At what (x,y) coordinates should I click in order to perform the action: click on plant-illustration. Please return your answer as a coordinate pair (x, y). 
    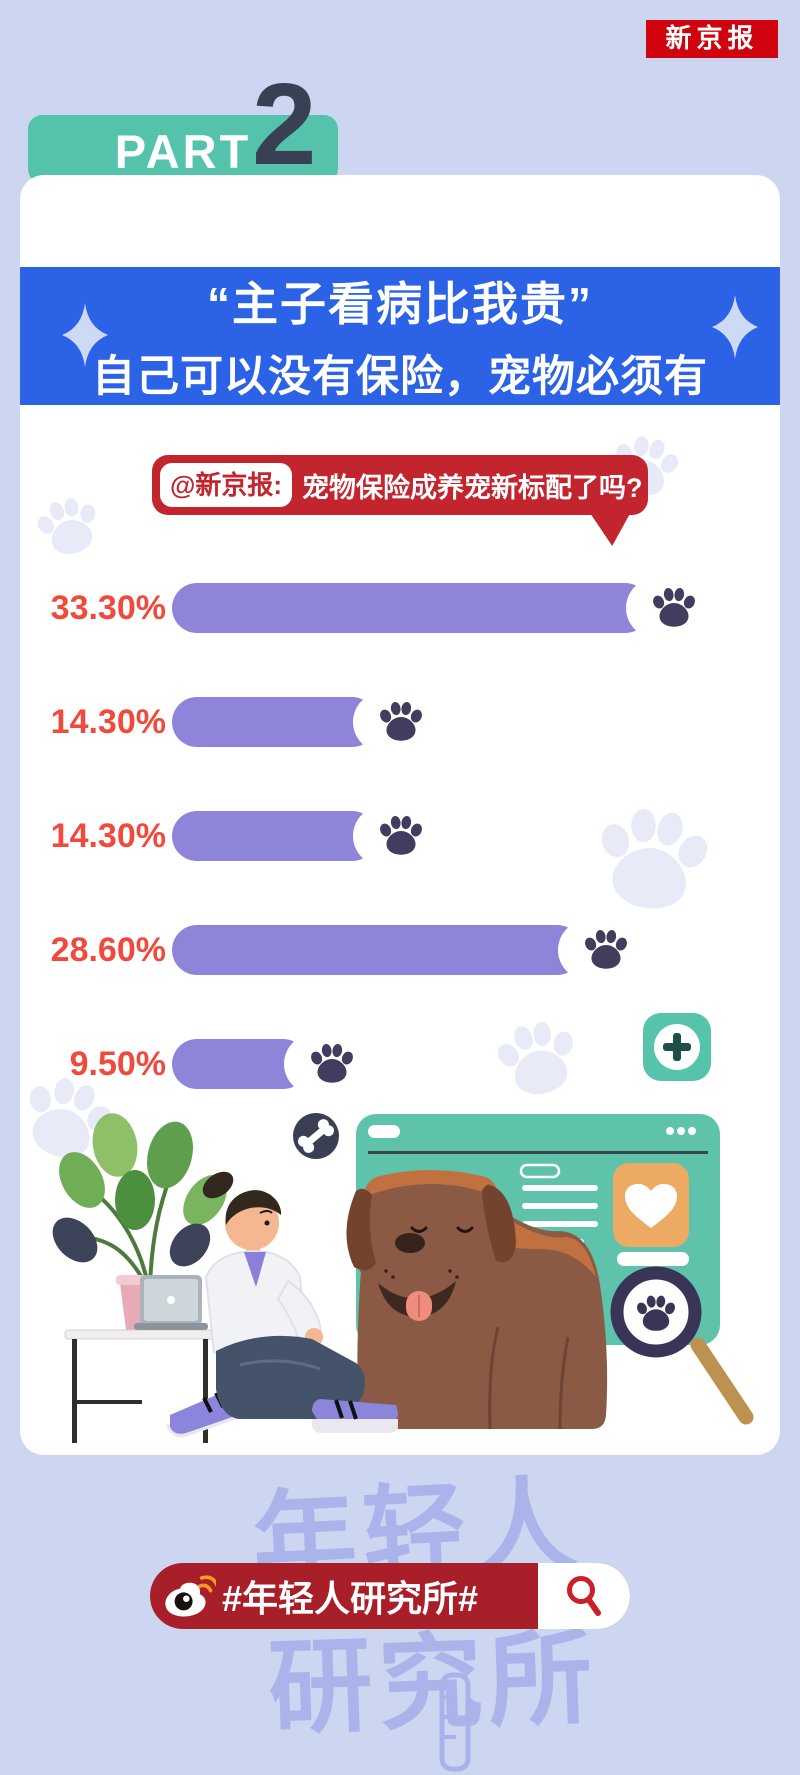
    Looking at the image, I should click on (139, 1221).